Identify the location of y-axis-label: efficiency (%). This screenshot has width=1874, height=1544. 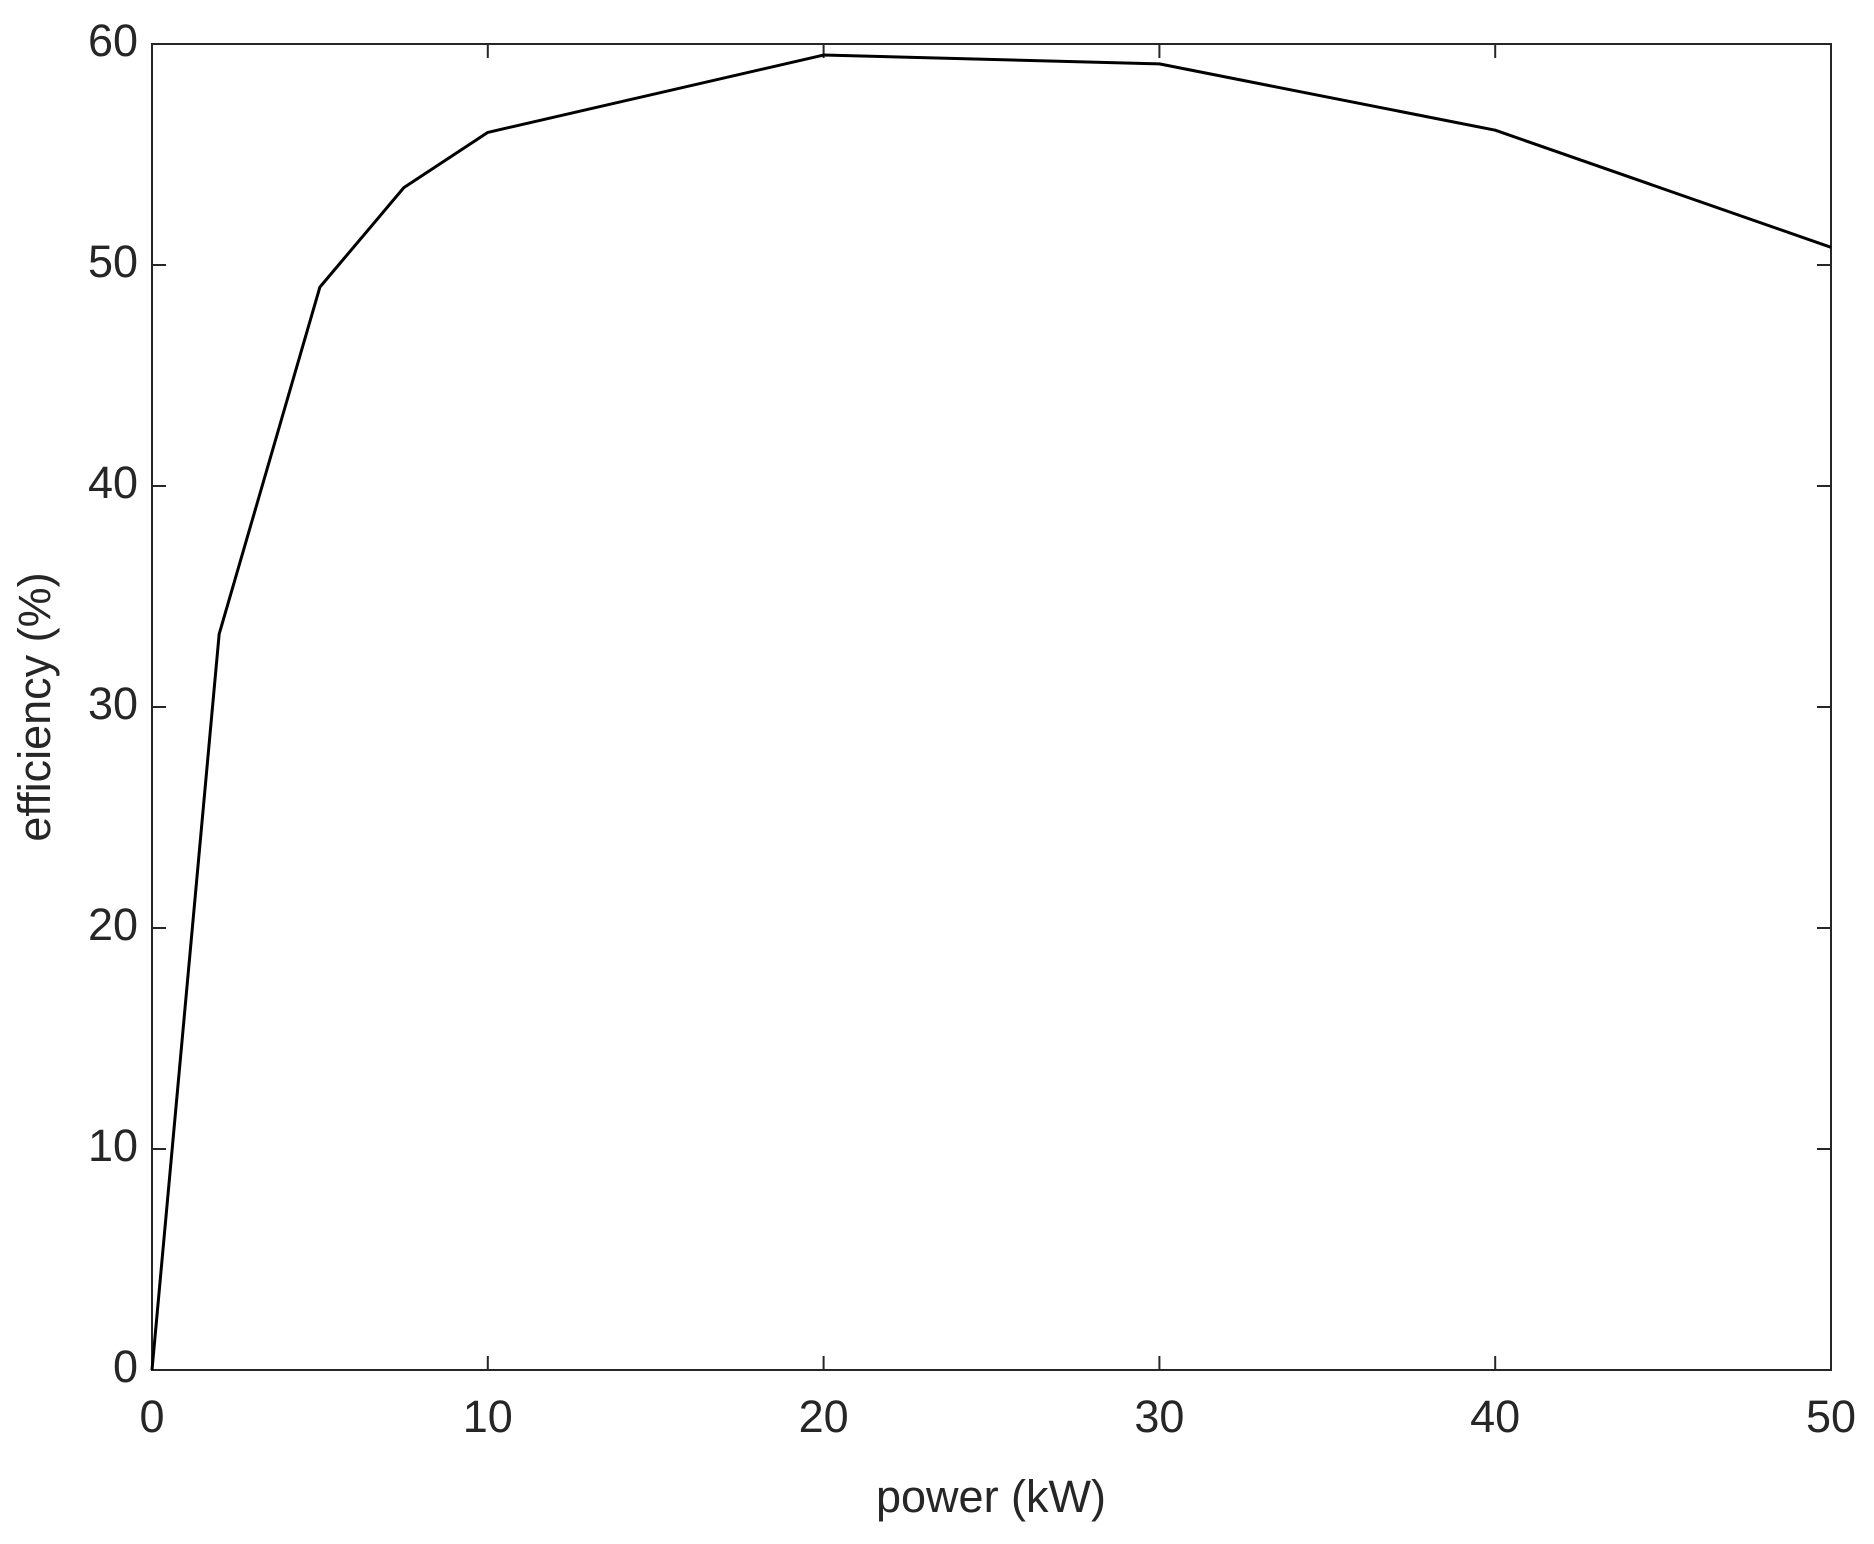
(34, 706).